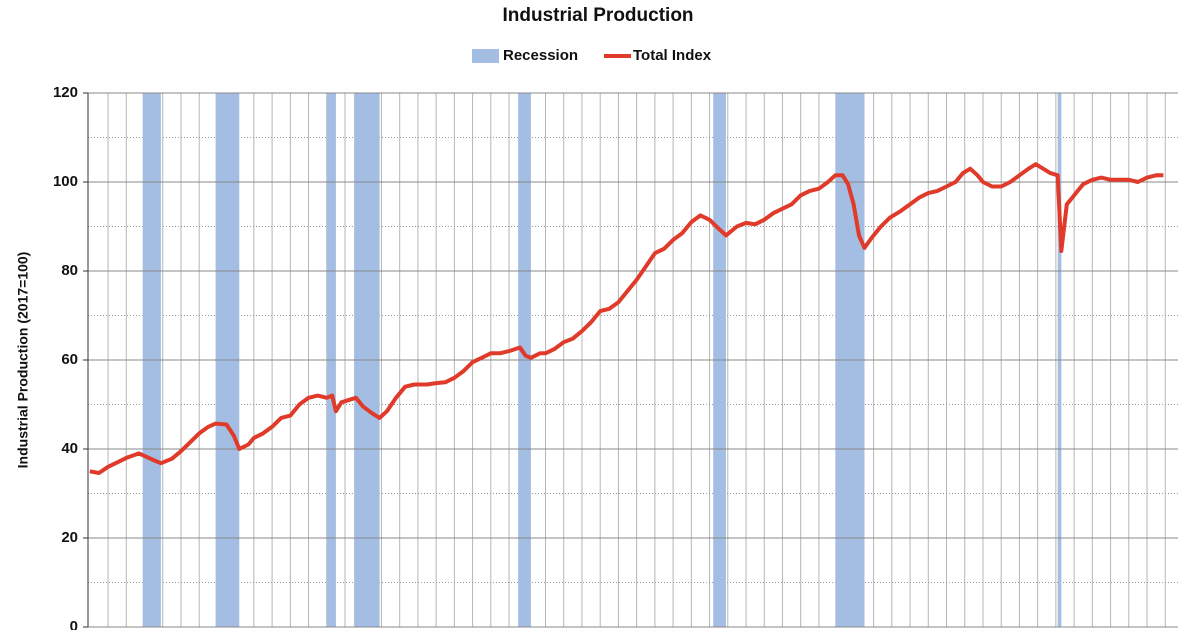  What do you see at coordinates (69, 270) in the screenshot?
I see `y-tick-label: 80` at bounding box center [69, 270].